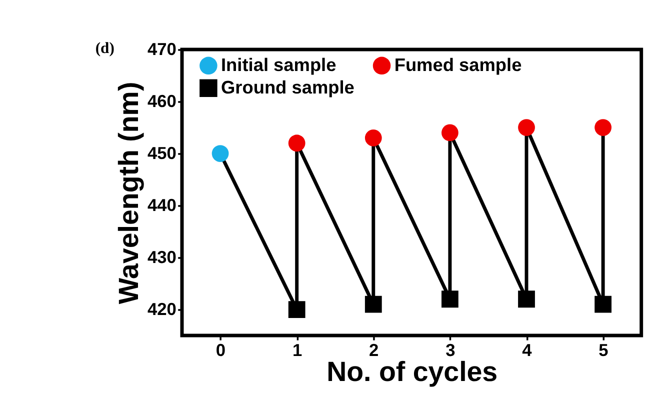 This screenshot has width=650, height=420. I want to click on x-tick-label: 1, so click(297, 350).